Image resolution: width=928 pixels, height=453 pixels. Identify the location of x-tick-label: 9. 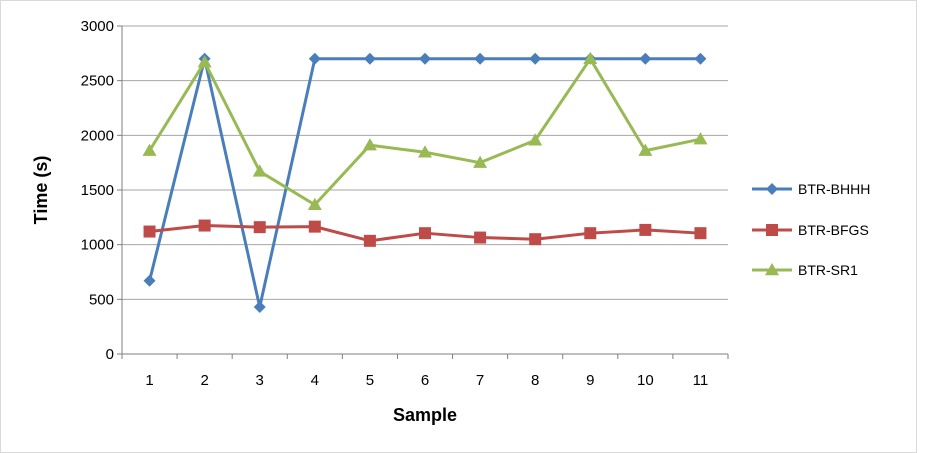
(590, 380).